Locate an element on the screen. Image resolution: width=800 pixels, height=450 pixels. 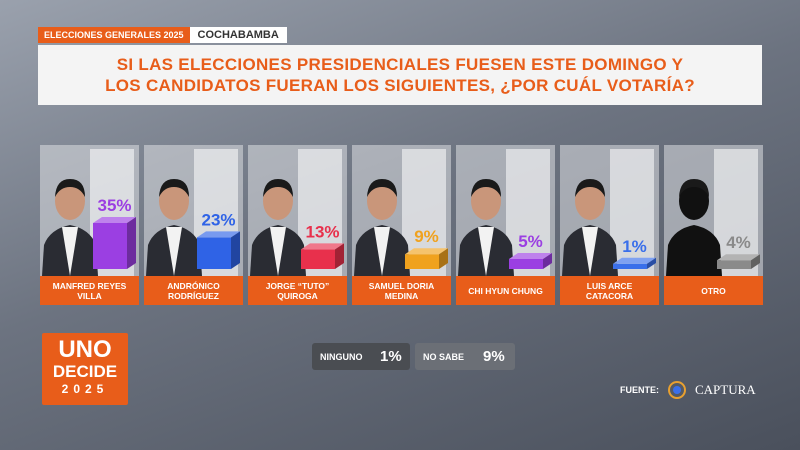
candidate-name: JORGE “TUTO” QUIROGA is located at coordinates (297, 290).